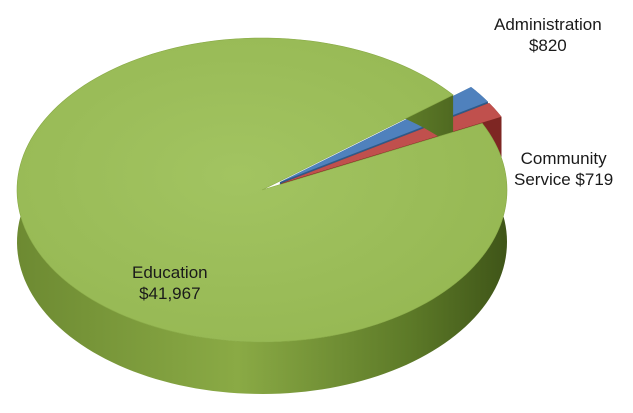  Describe the element at coordinates (170, 272) in the screenshot. I see `label-education-name: Education` at that location.